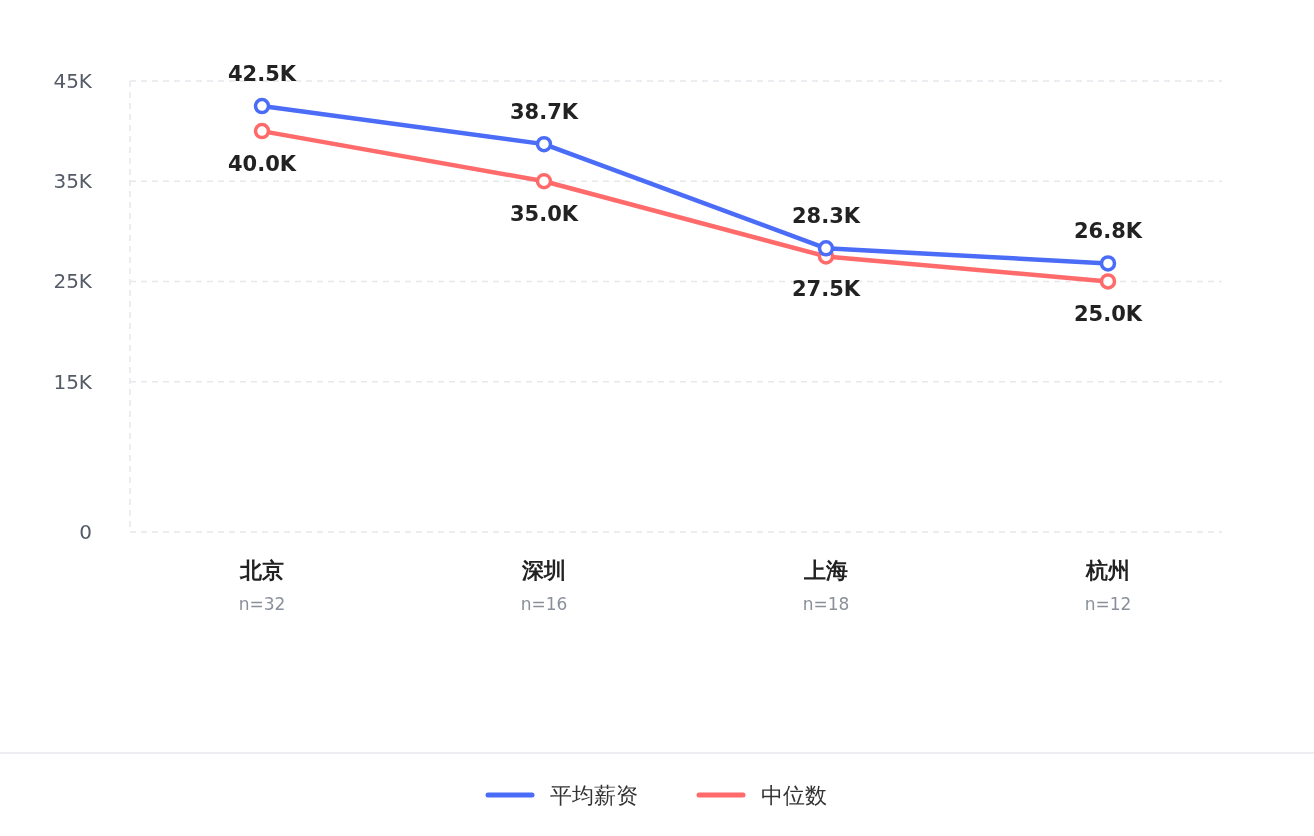 The height and width of the screenshot is (836, 1314). What do you see at coordinates (73, 81) in the screenshot?
I see `y-tick-label: 45K` at bounding box center [73, 81].